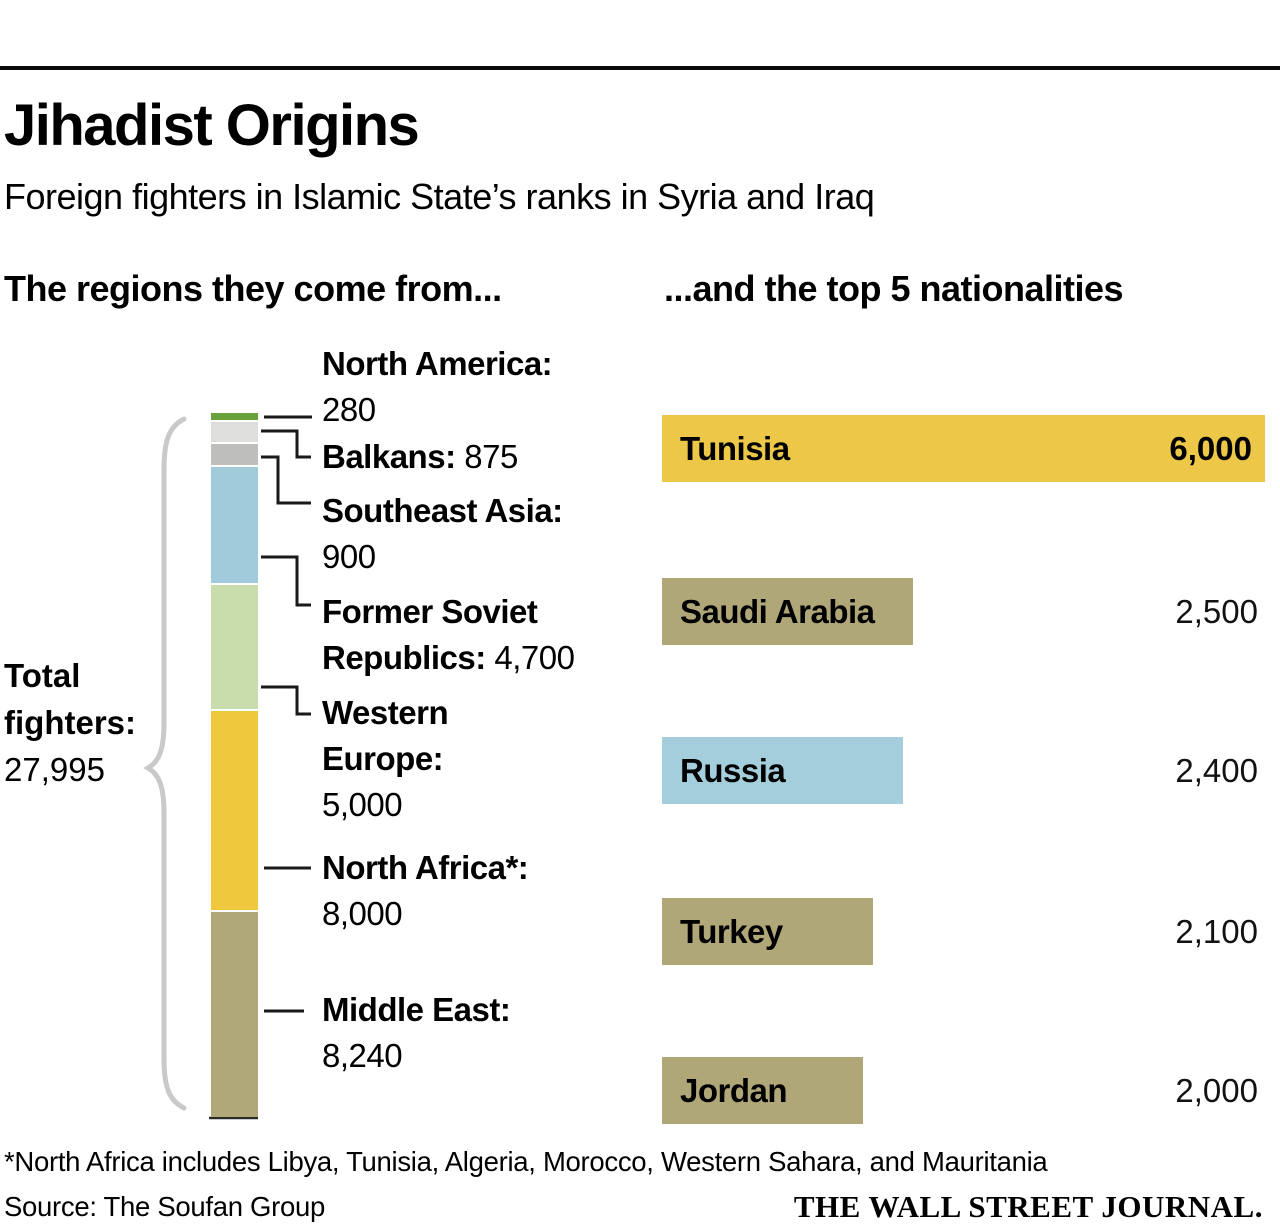  Describe the element at coordinates (442, 510) in the screenshot. I see `region-name: Southeast Asia:` at that location.